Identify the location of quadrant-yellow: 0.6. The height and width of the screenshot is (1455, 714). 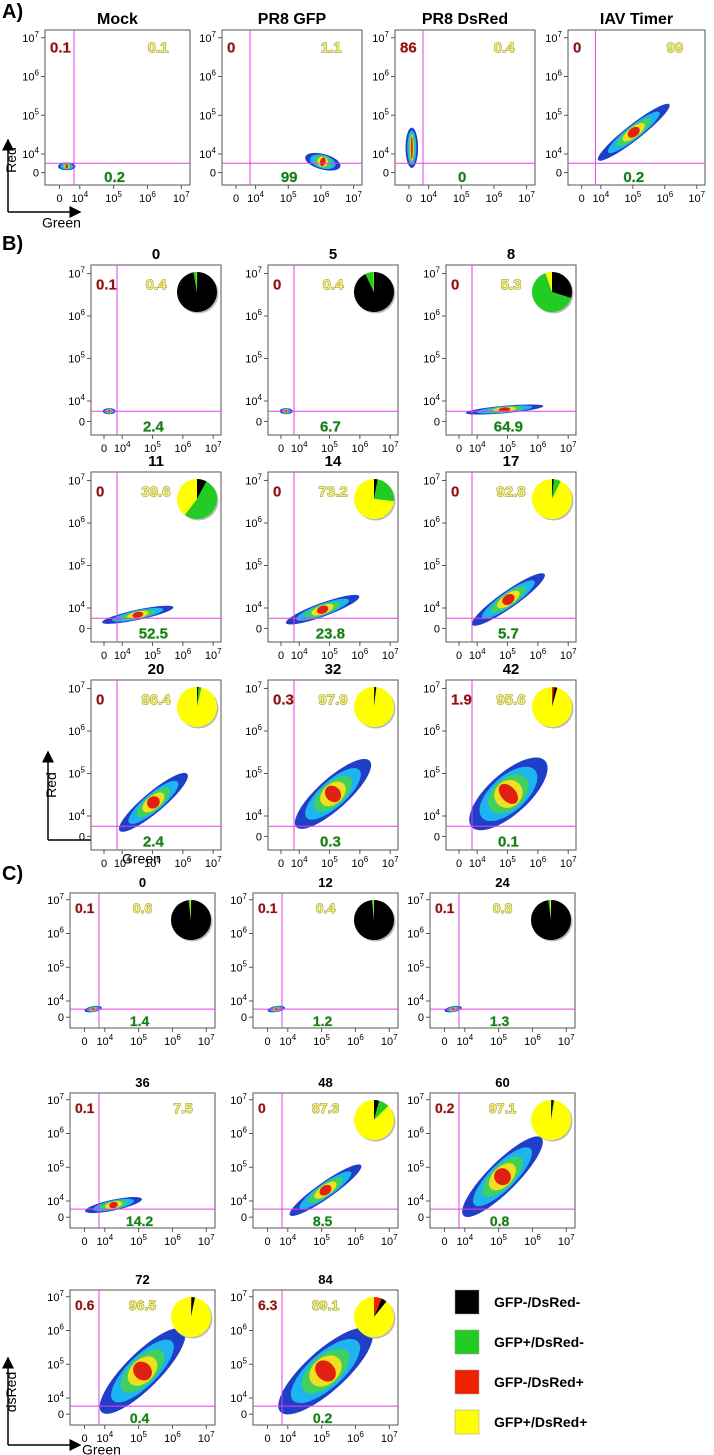
(143, 908).